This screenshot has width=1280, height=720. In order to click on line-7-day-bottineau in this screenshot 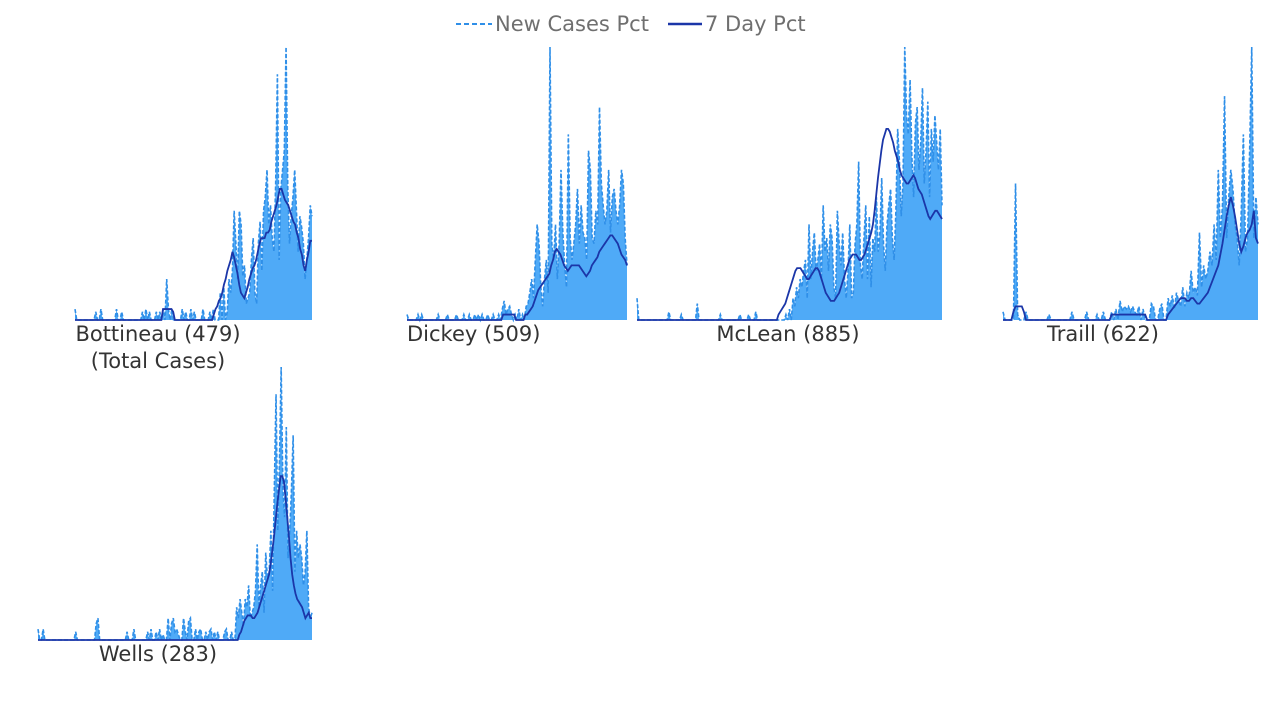, I will do `click(193, 254)`.